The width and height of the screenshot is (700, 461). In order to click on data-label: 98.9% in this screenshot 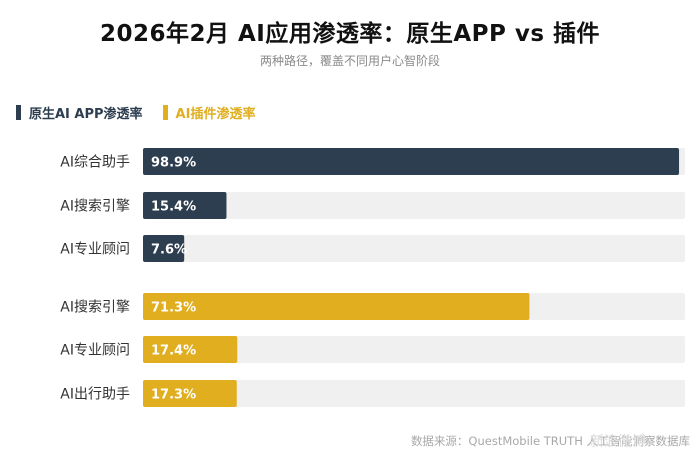, I will do `click(173, 163)`.